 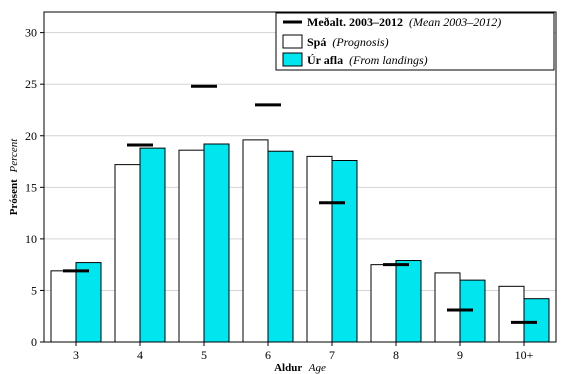 I want to click on legend-box, so click(x=415, y=41).